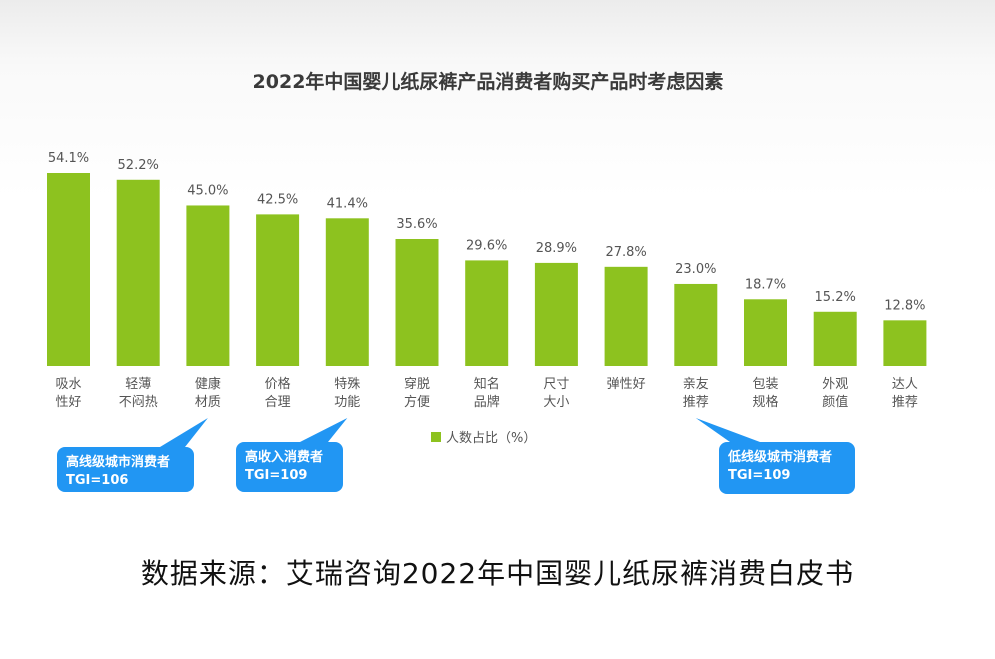  Describe the element at coordinates (487, 402) in the screenshot. I see `category-label-7-line-2: 品牌` at that location.